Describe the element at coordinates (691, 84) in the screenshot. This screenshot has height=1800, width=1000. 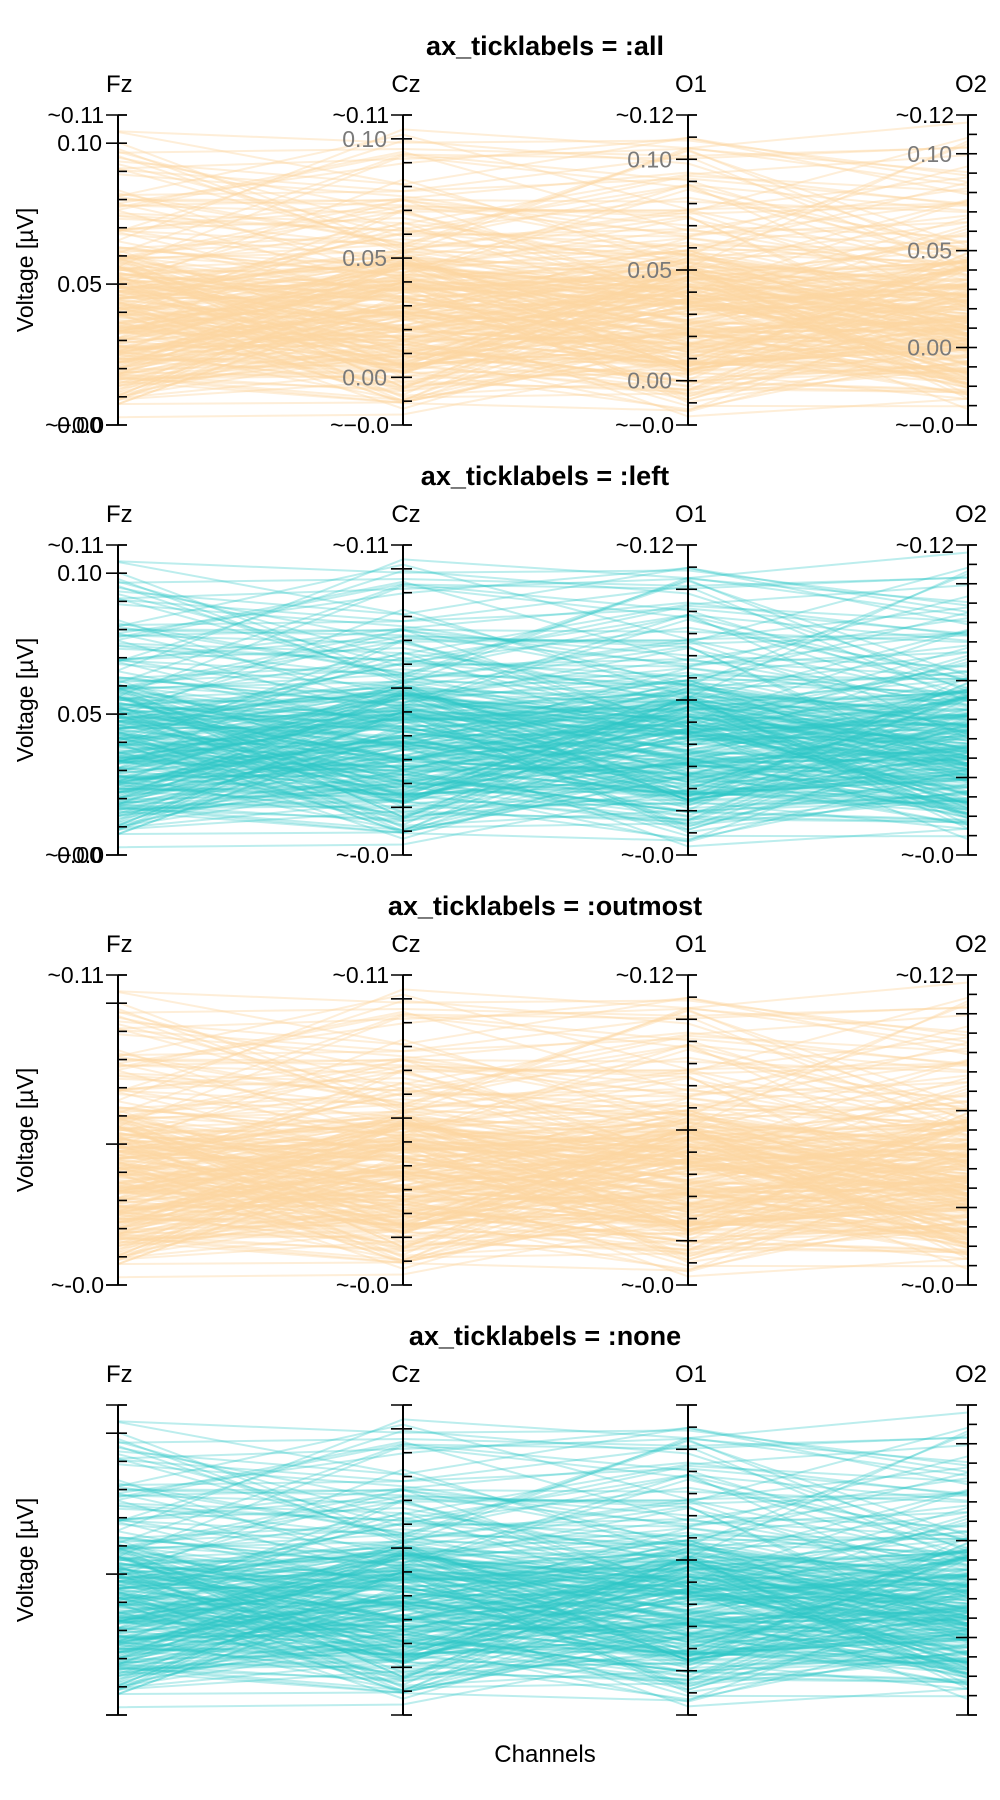
I see `channel-label: O1` at that location.